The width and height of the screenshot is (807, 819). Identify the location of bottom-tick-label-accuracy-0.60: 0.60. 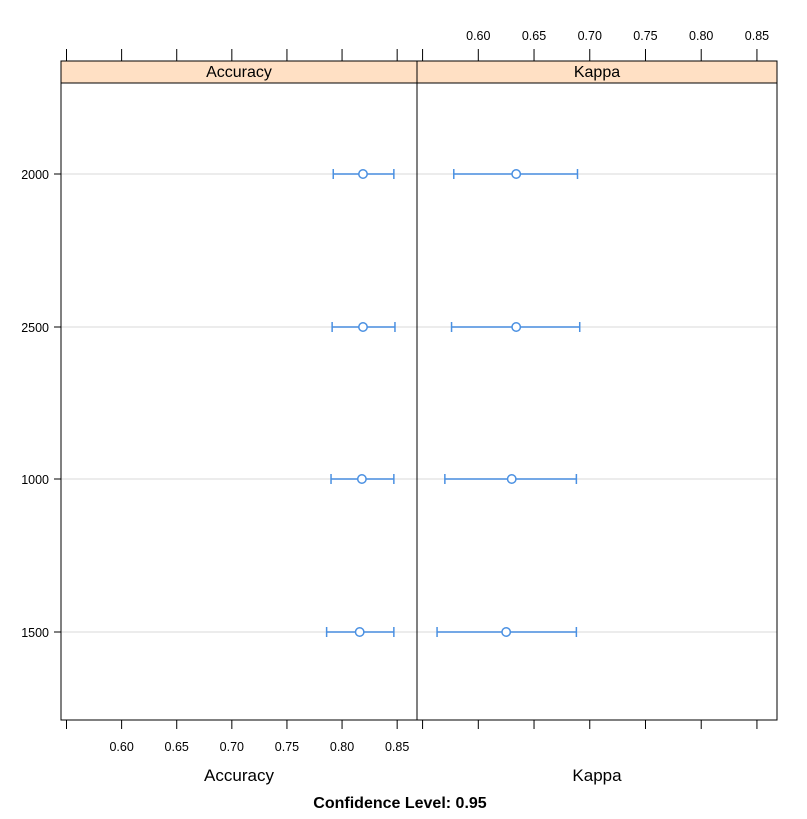
(121, 747).